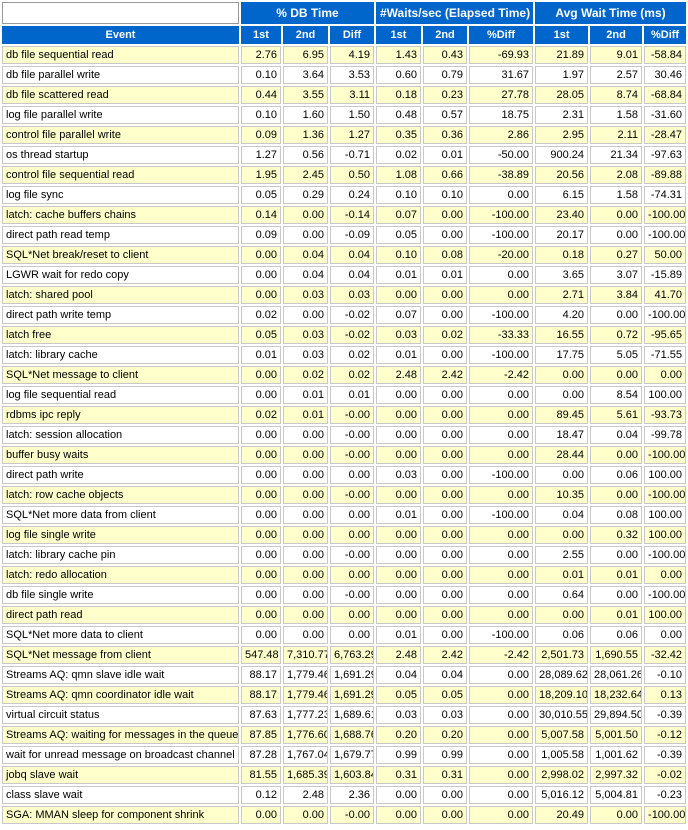 This screenshot has height=830, width=688. Describe the element at coordinates (665, 435) in the screenshot. I see `value-cell: -99.78` at that location.